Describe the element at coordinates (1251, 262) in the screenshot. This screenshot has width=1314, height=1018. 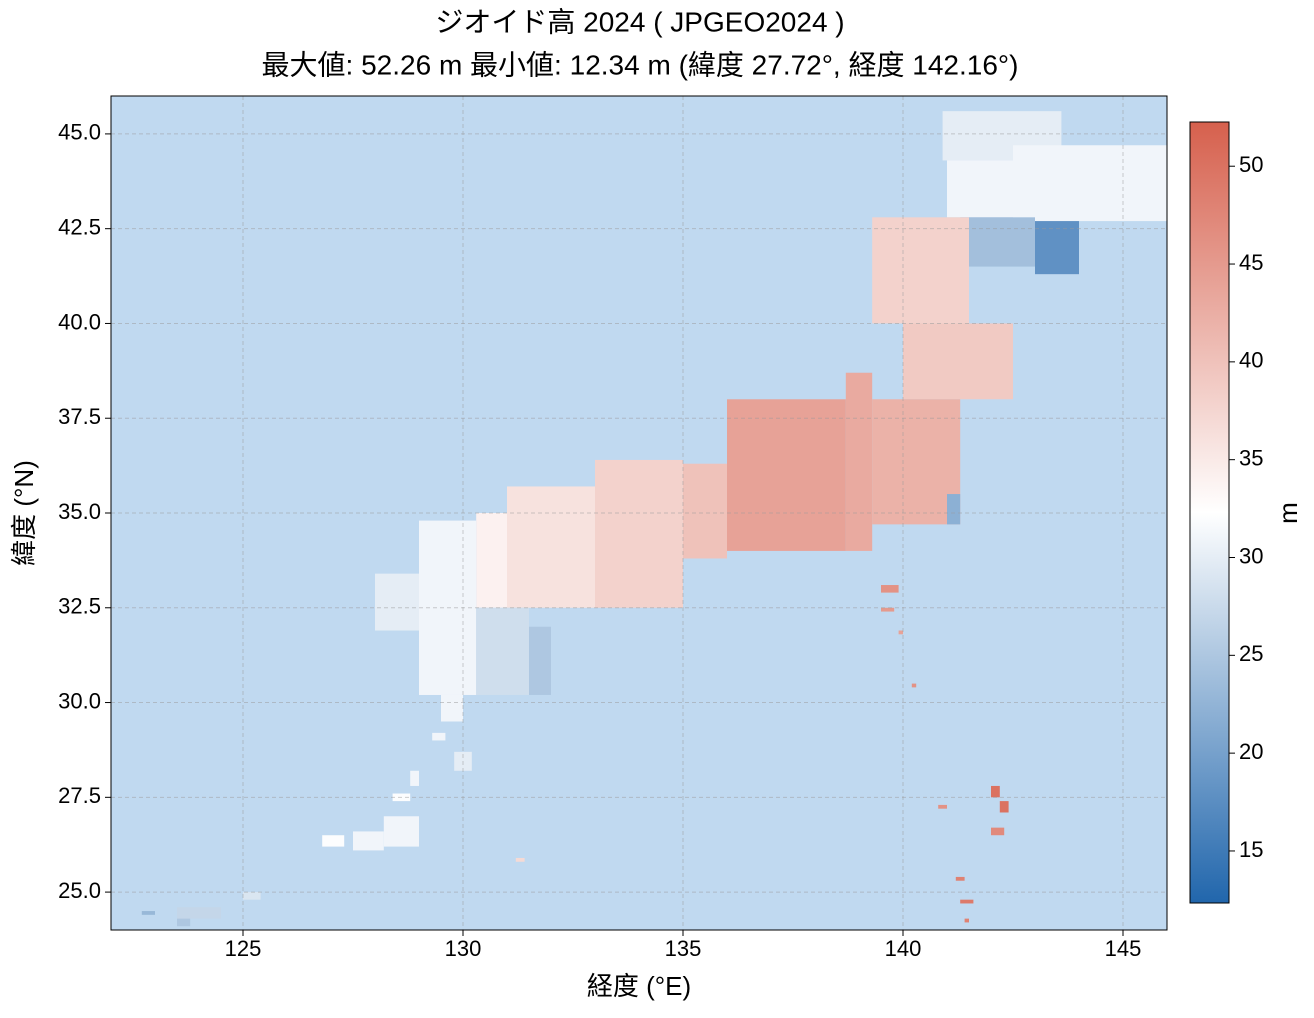
I see `colorbar-tick-label: 45` at that location.